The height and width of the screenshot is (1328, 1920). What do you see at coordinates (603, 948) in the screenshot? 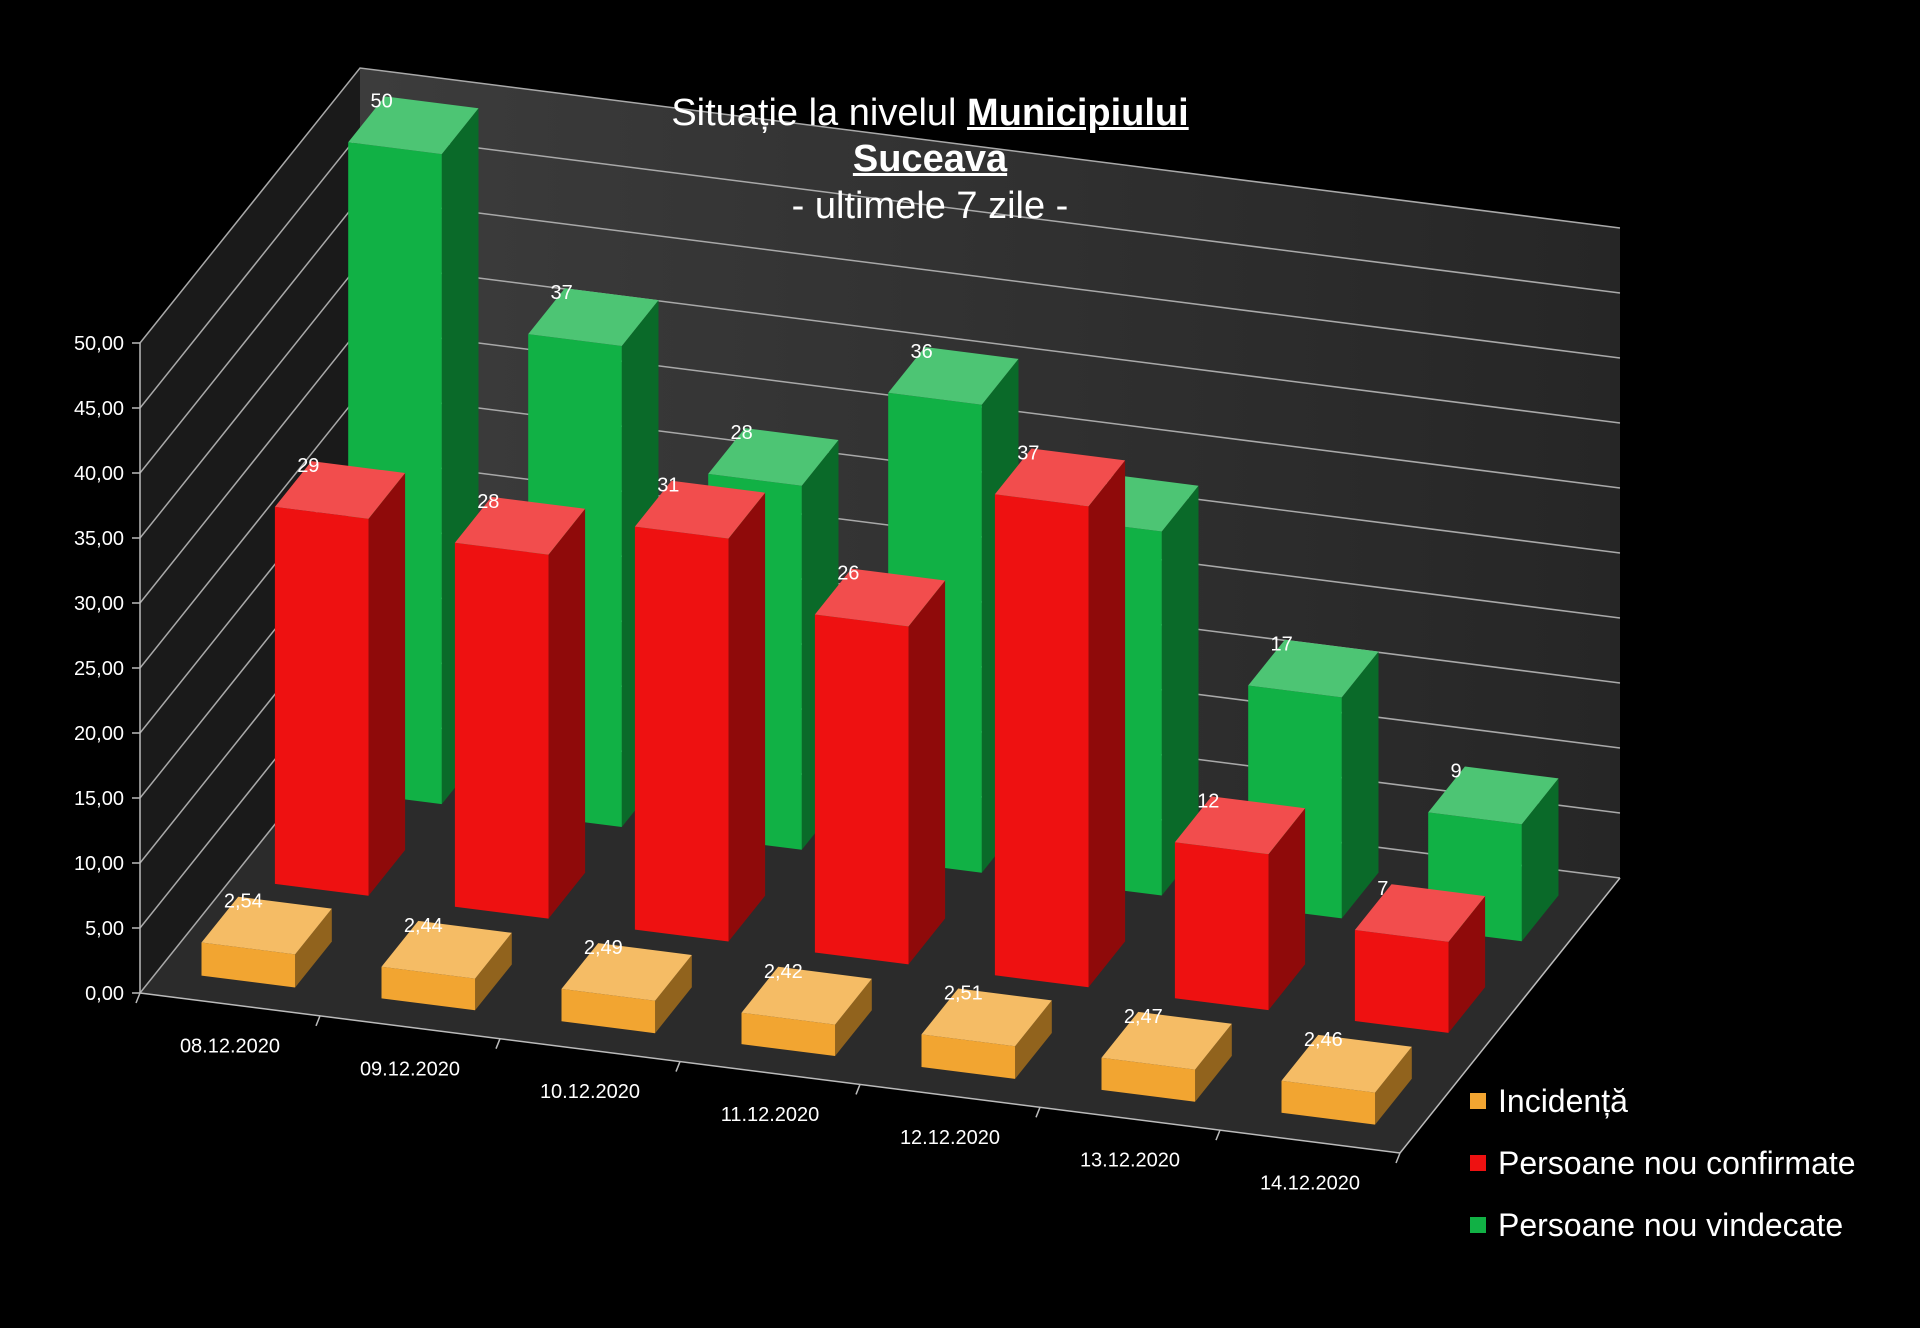
I see `data-label: 2,49` at bounding box center [603, 948].